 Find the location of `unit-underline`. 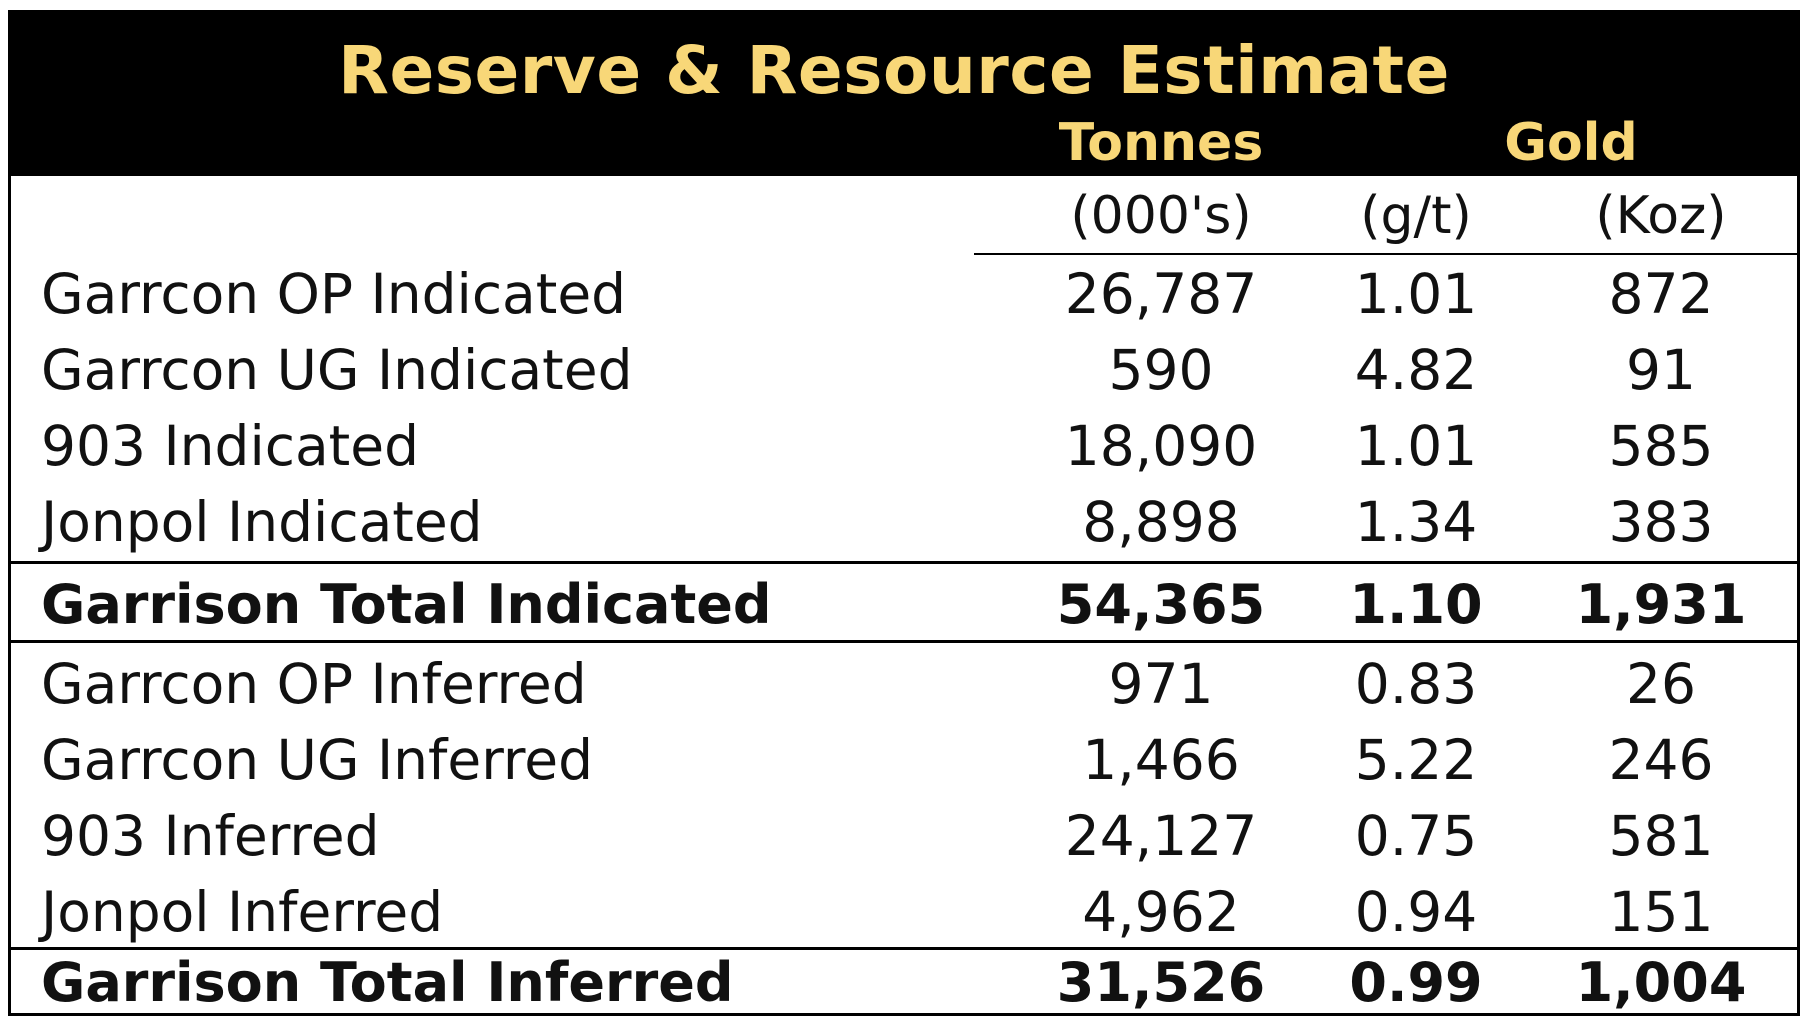

unit-underline is located at coordinates (1385, 254).